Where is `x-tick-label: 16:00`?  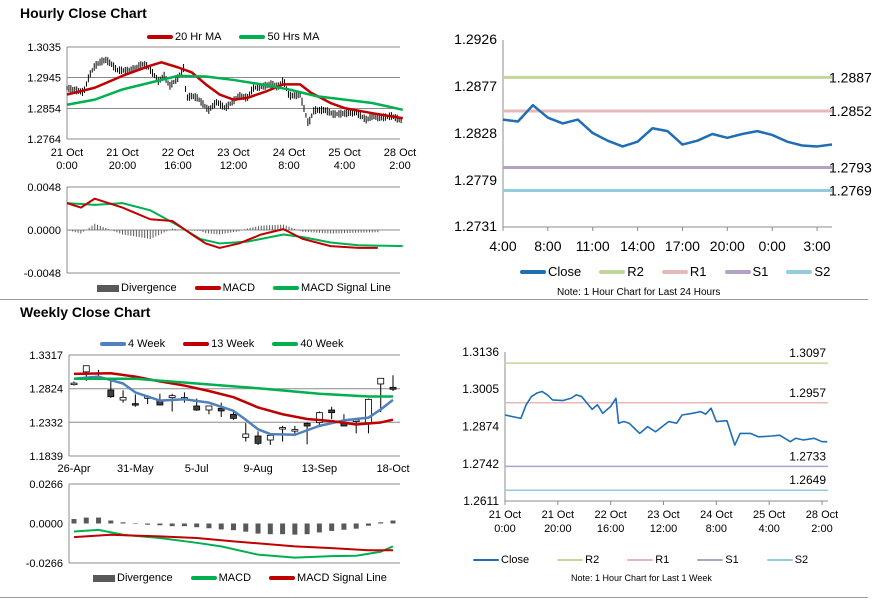
x-tick-label: 16:00 is located at coordinates (611, 529).